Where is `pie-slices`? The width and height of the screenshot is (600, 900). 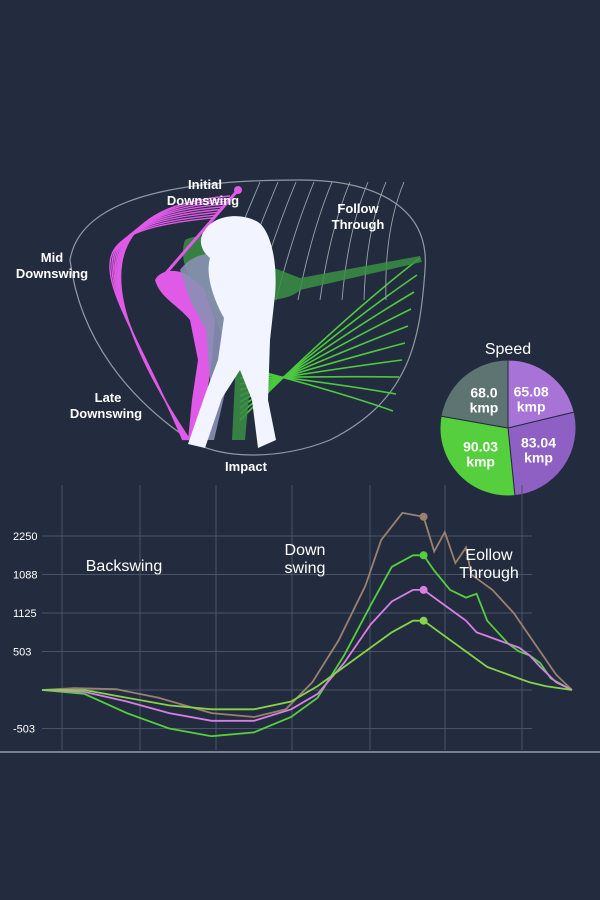 pie-slices is located at coordinates (508, 428).